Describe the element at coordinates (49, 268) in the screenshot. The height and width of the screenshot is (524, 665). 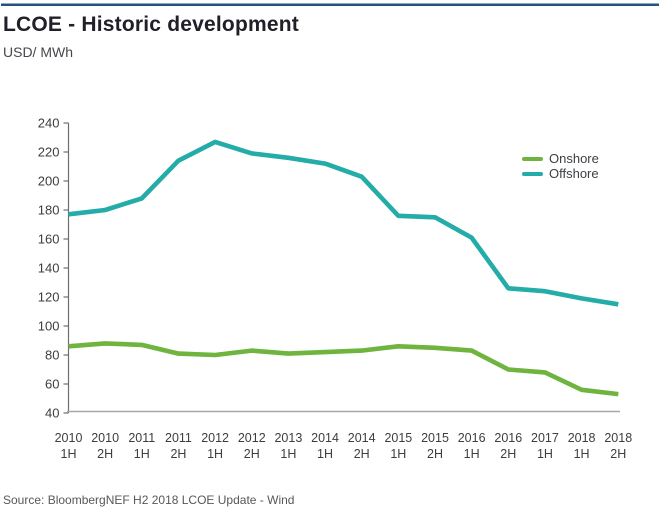
I see `y-tick-label: 140` at that location.